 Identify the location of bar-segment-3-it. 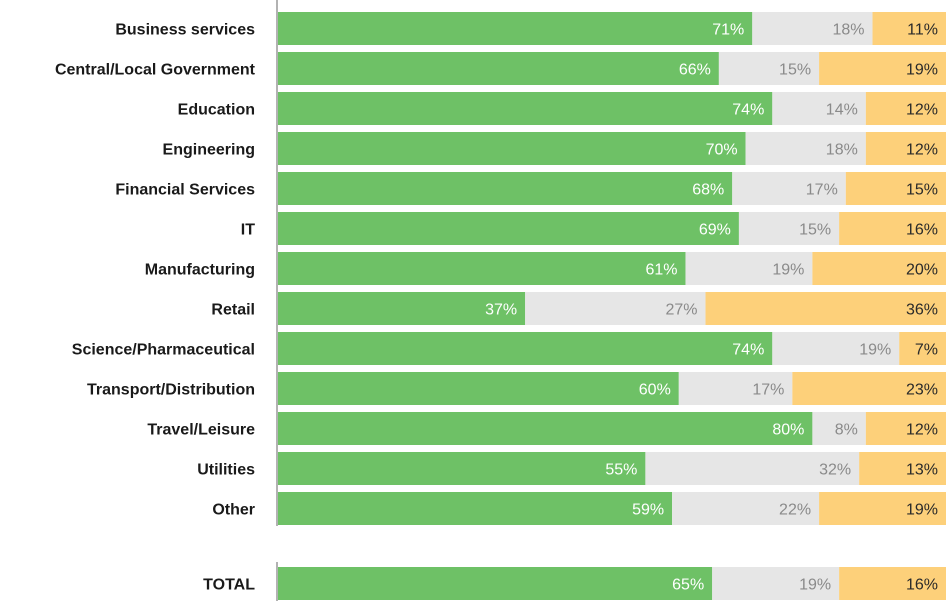
(892, 228).